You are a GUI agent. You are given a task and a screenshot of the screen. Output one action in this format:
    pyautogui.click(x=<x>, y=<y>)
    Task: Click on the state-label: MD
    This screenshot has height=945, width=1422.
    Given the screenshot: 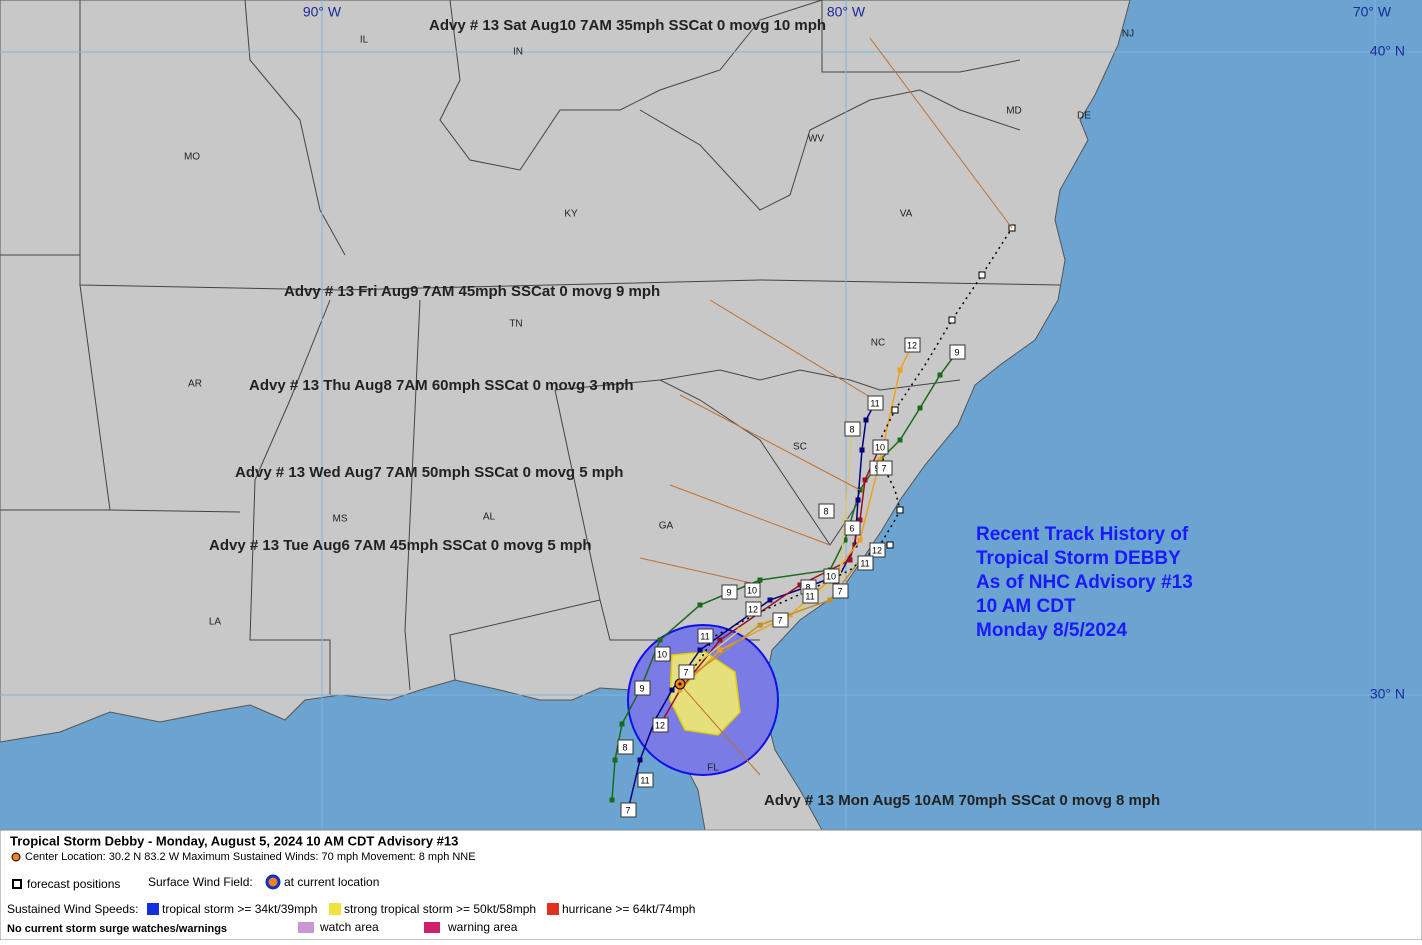 What is the action you would take?
    pyautogui.click(x=1014, y=111)
    